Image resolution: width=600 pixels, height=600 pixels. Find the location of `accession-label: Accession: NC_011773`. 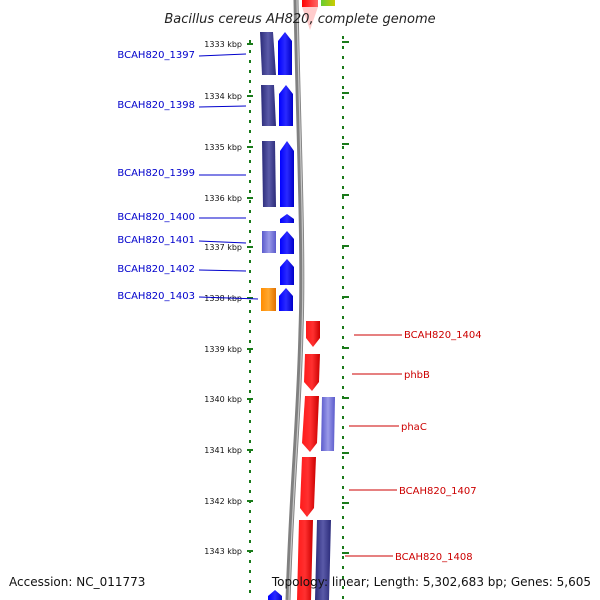

accession-label: Accession: NC_011773 is located at coordinates (77, 582).